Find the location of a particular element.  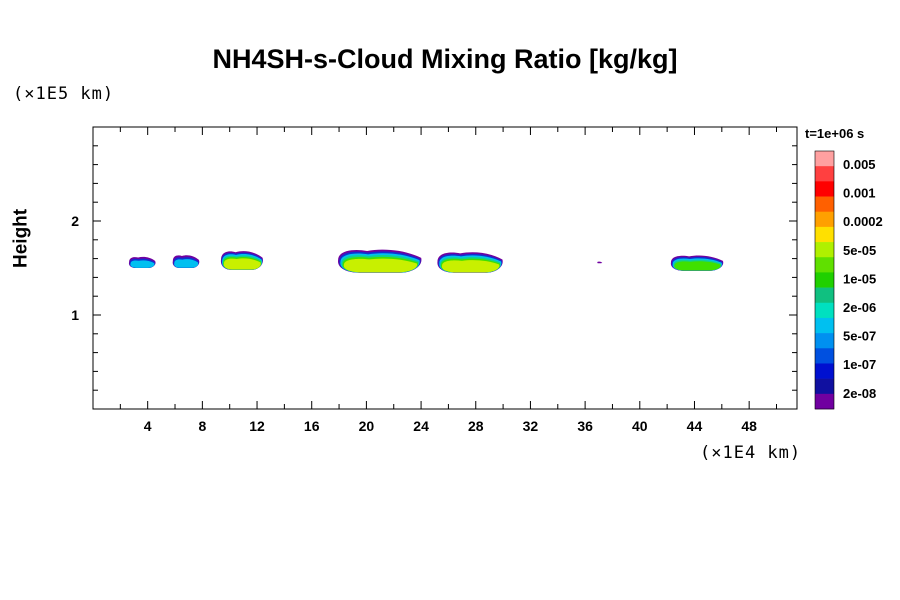

x-unit-label: (×1E4 km) is located at coordinates (751, 453).